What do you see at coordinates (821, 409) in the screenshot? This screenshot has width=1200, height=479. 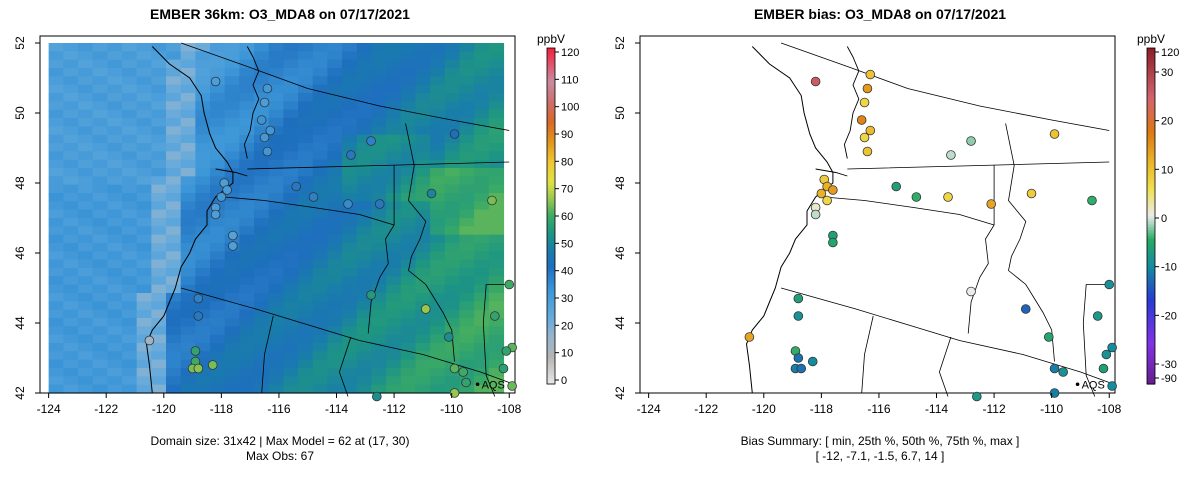 I see `x-tick-label: -118` at bounding box center [821, 409].